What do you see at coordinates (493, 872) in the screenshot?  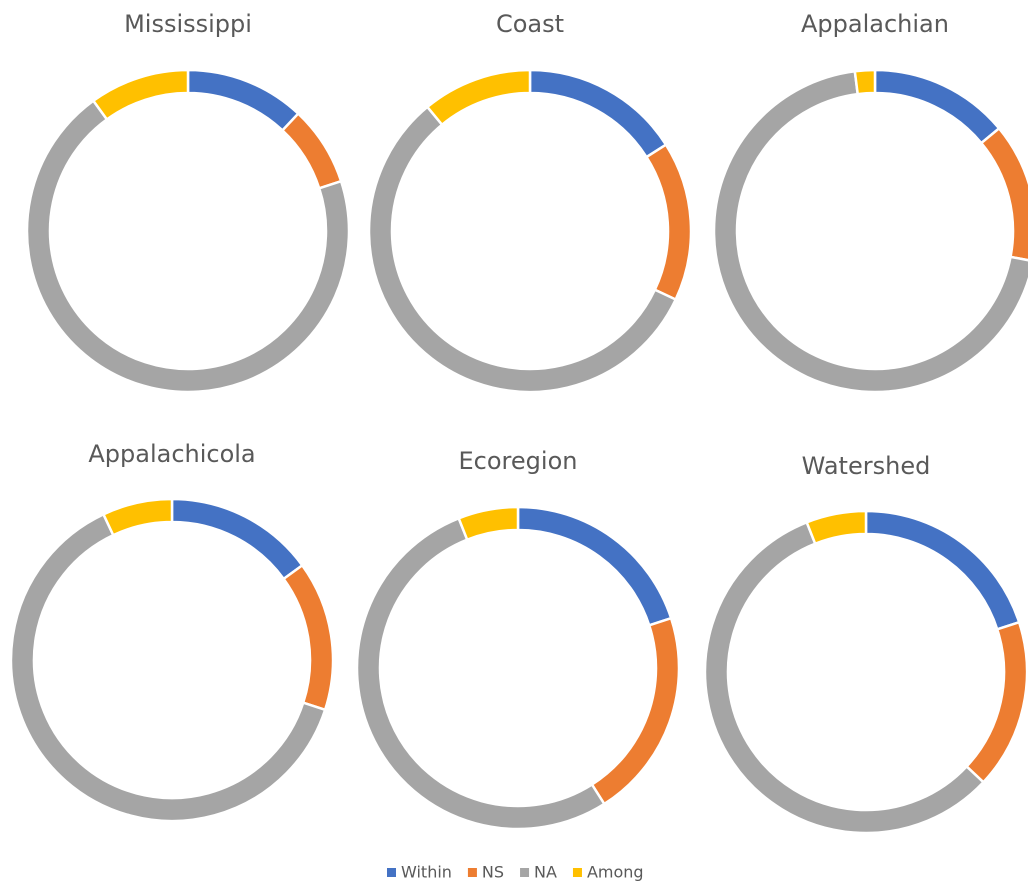 I see `legend-label: NS` at bounding box center [493, 872].